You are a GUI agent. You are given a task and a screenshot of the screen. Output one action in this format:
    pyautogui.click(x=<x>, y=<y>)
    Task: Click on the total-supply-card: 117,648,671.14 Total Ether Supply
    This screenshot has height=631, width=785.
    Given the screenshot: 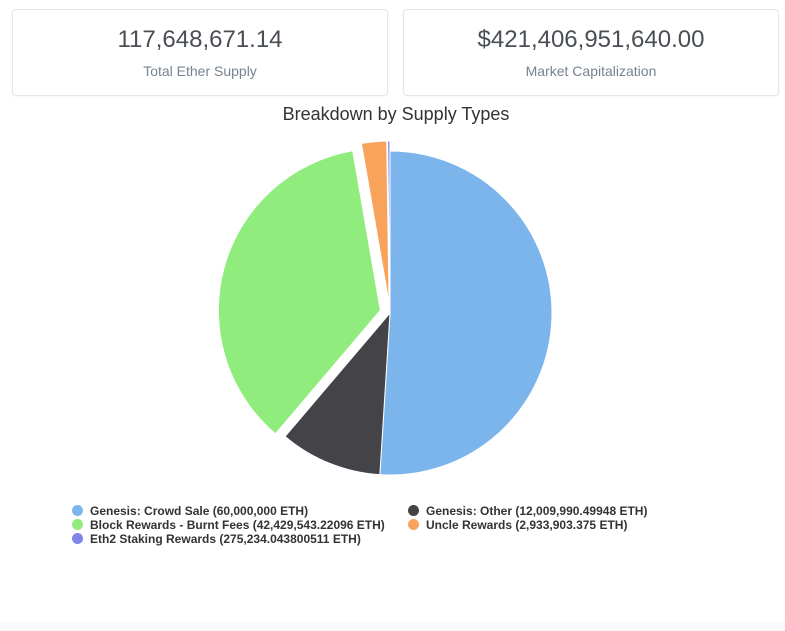 What is the action you would take?
    pyautogui.click(x=200, y=52)
    